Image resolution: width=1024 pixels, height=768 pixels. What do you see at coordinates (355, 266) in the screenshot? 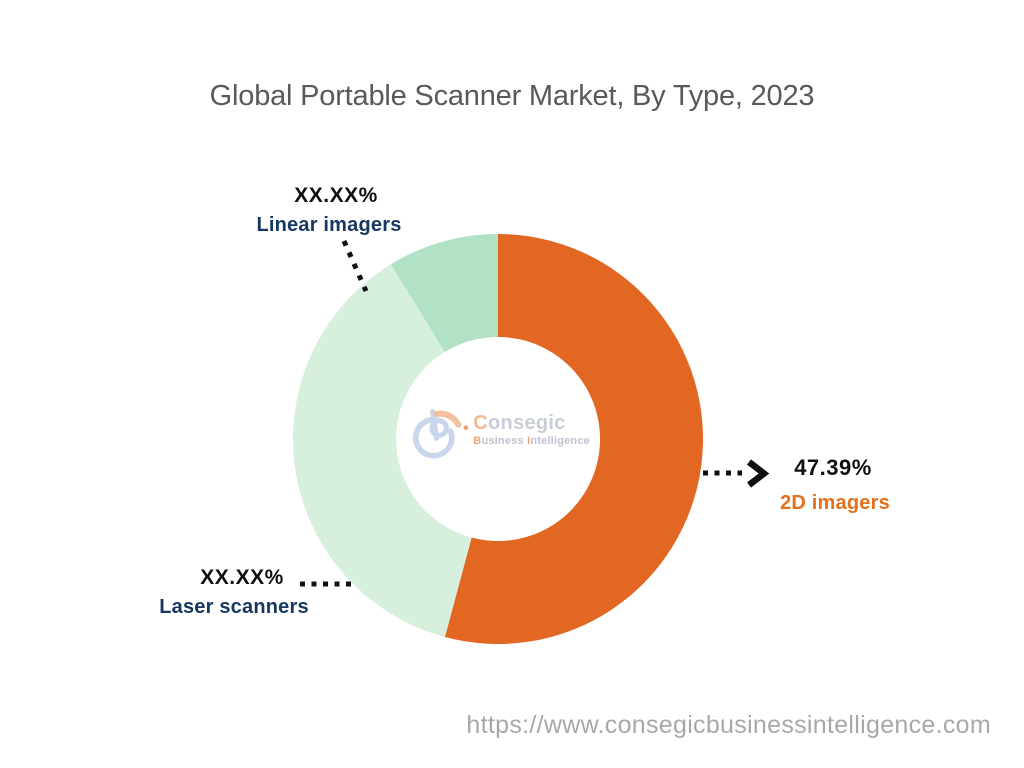
I see `linear-imagers-connector` at bounding box center [355, 266].